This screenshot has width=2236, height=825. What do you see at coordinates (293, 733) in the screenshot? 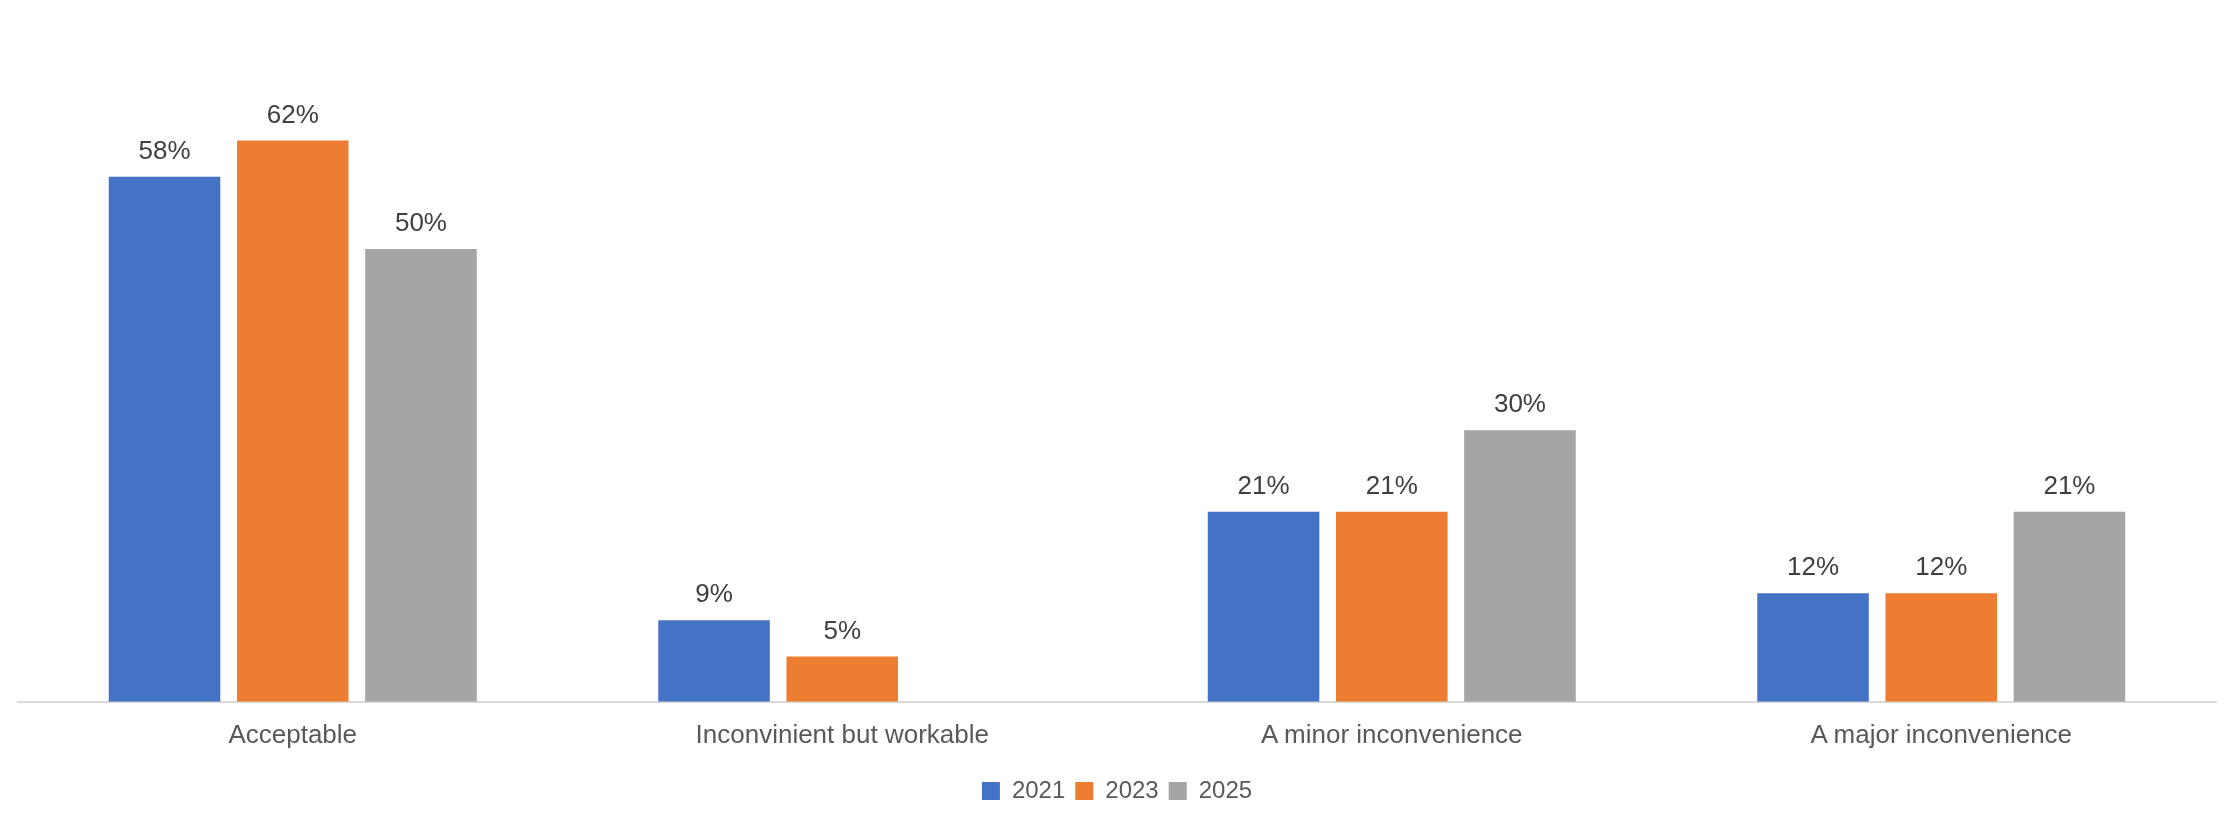
I see `x-tick-label: Acceptable` at bounding box center [293, 733].